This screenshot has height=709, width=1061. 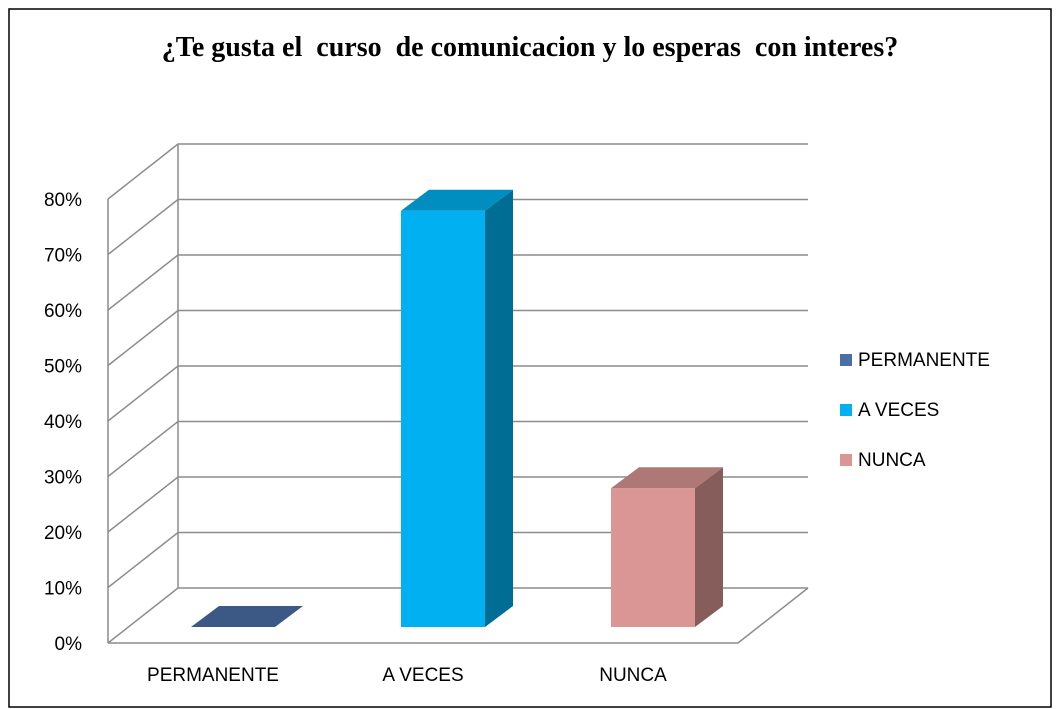 I want to click on y-tick-label: 0%, so click(x=69, y=644).